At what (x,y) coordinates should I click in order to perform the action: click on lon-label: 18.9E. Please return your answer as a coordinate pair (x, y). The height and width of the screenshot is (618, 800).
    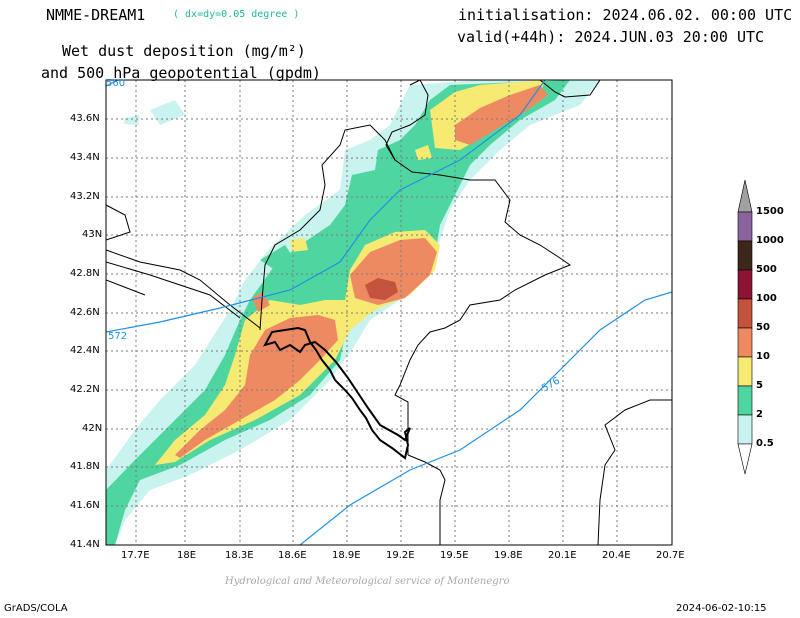
    Looking at the image, I should click on (346, 555).